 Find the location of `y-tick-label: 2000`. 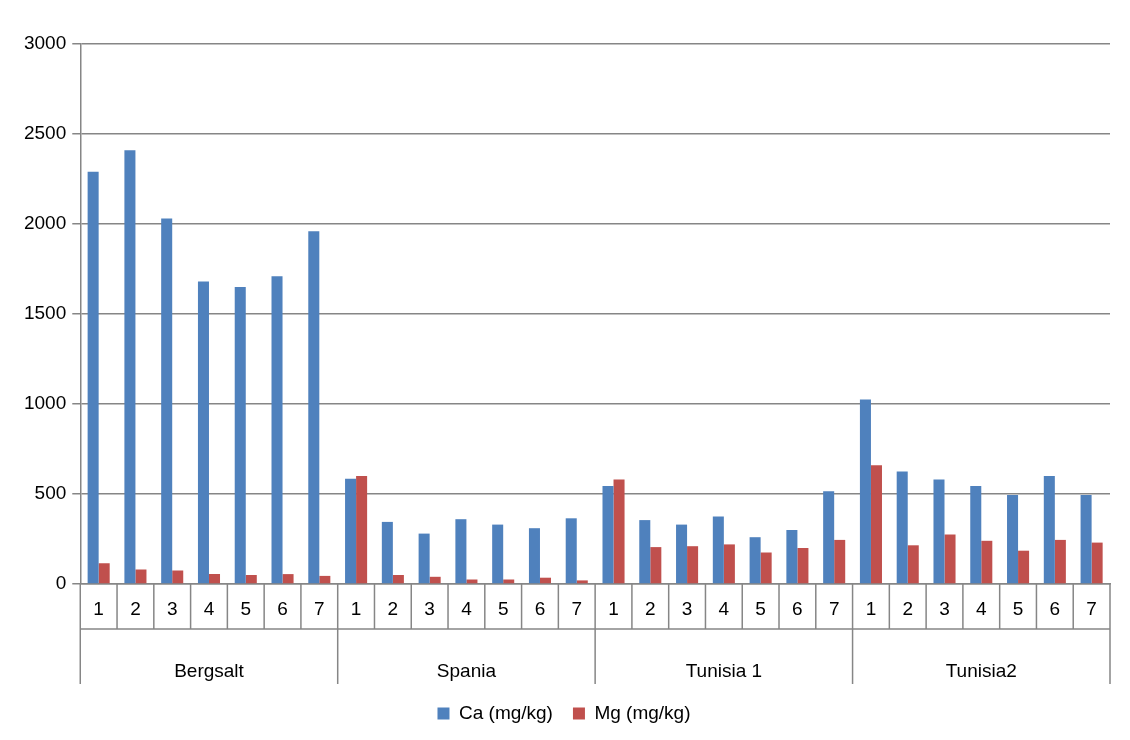

y-tick-label: 2000 is located at coordinates (45, 223).